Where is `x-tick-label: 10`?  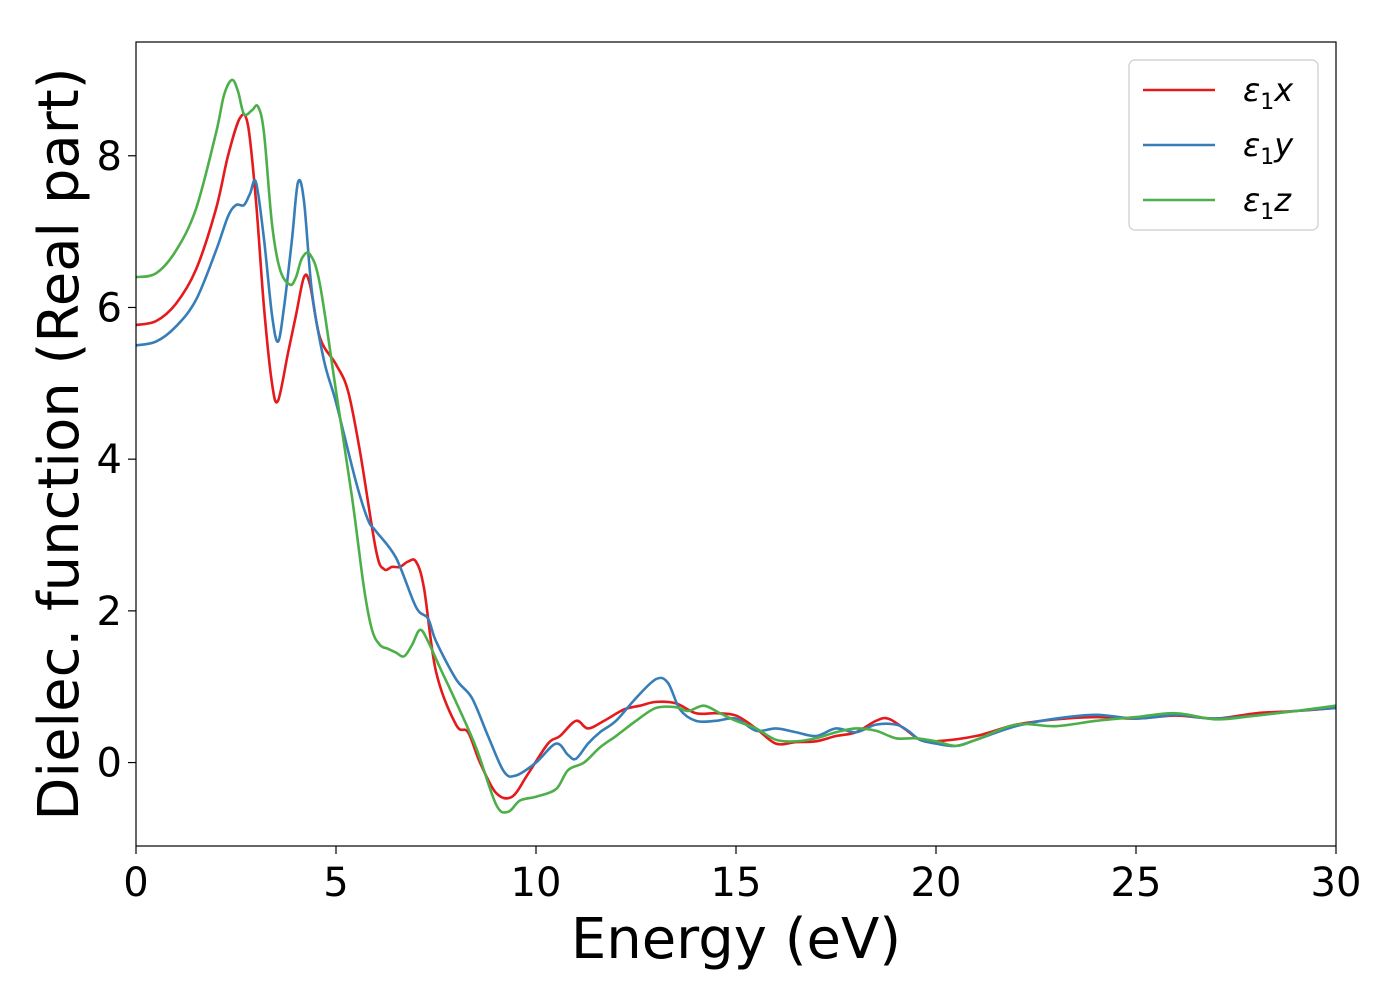
x-tick-label: 10 is located at coordinates (536, 883).